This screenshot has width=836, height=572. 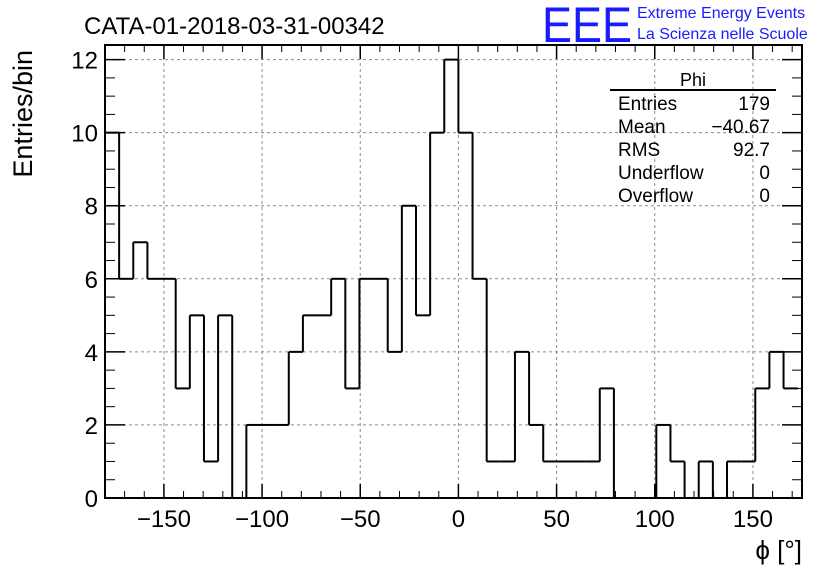 What do you see at coordinates (458, 519) in the screenshot?
I see `x-tick-label: 0` at bounding box center [458, 519].